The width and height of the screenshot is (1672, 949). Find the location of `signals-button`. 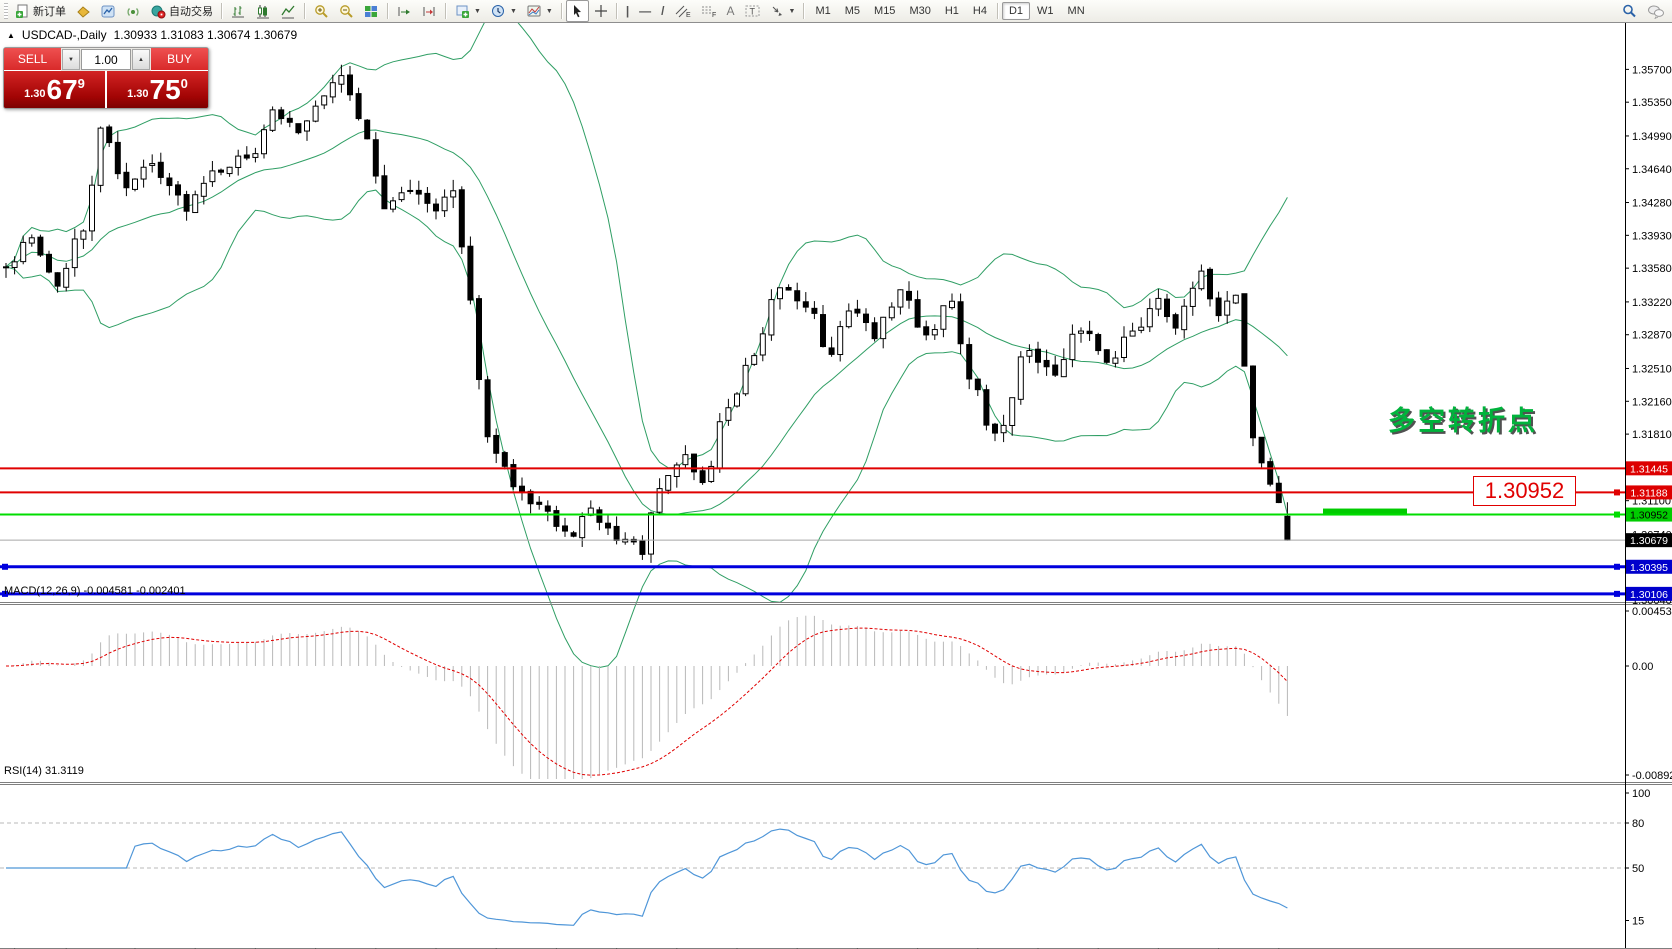

signals-button is located at coordinates (133, 11).